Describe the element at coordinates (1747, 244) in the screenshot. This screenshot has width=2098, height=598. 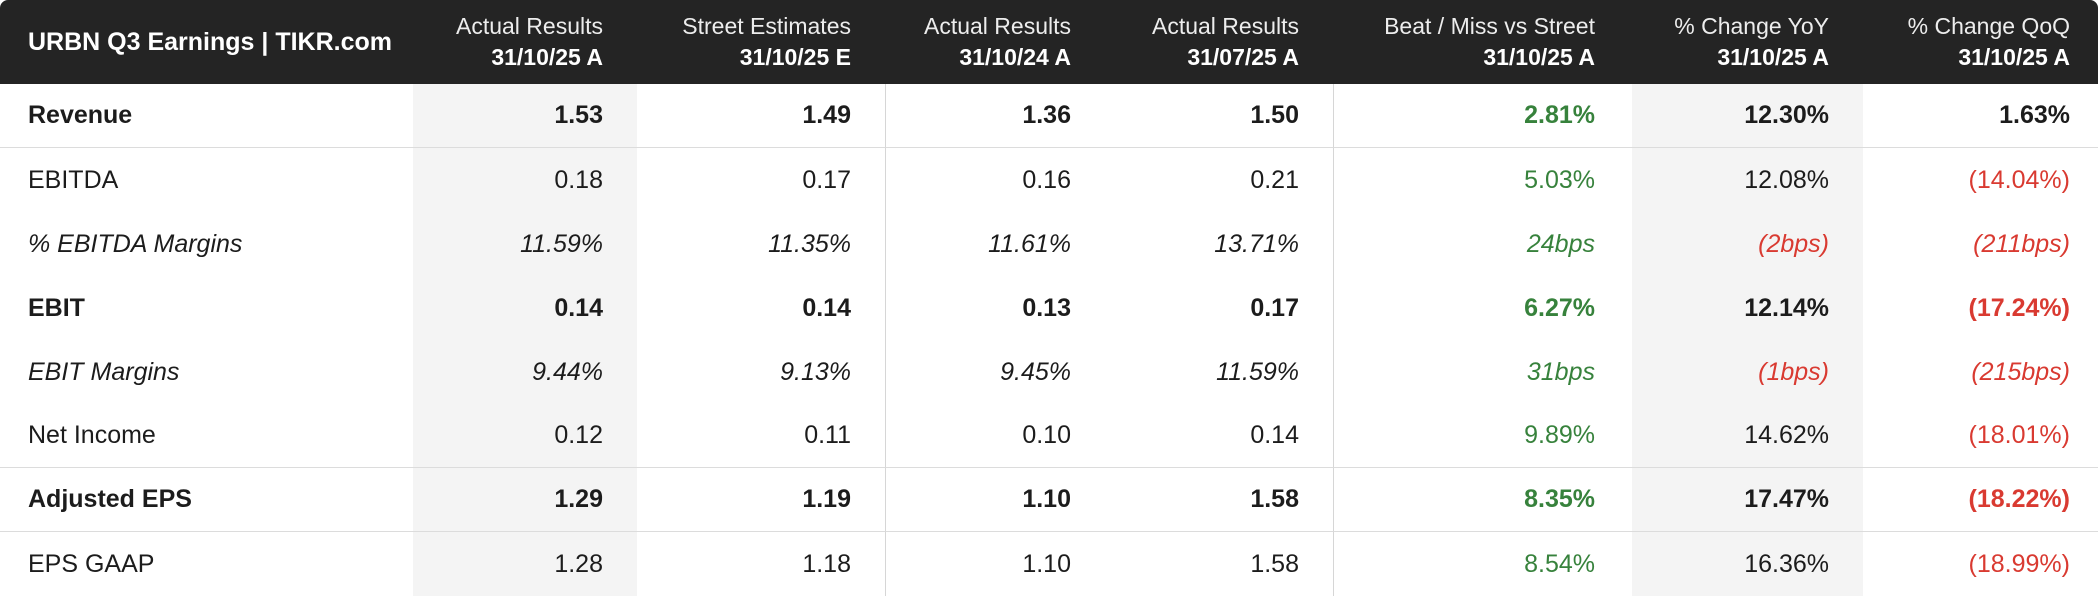
I see `table-cell: (2bps)` at that location.